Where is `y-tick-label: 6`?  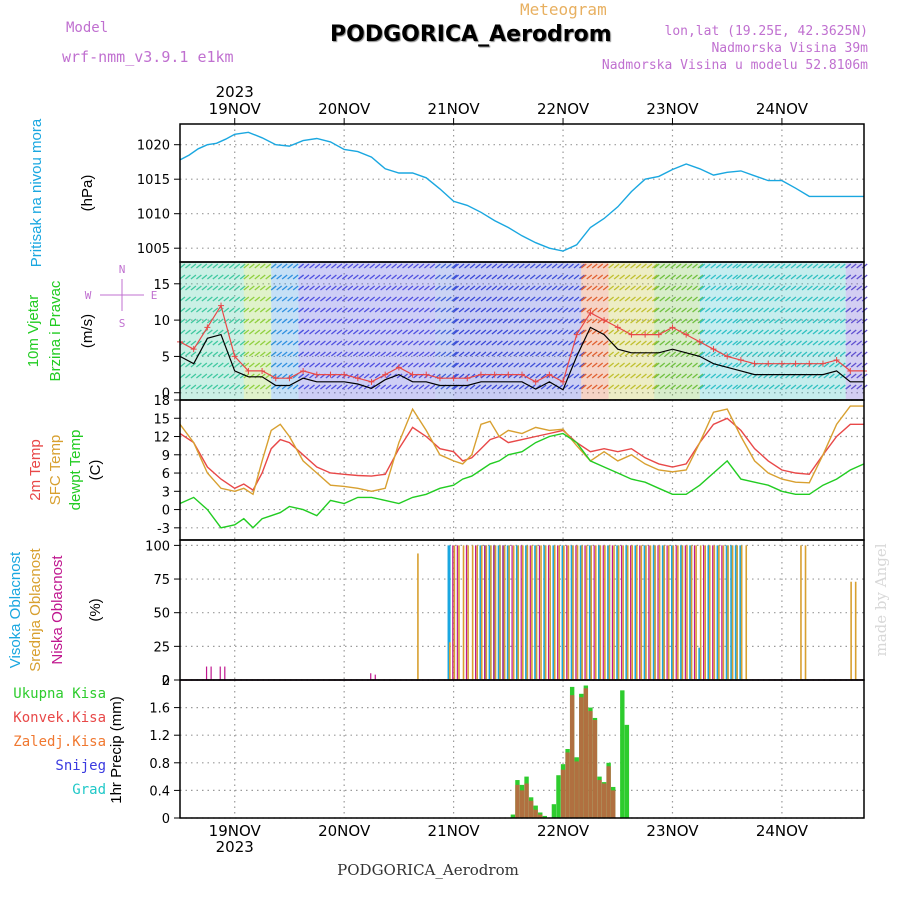 y-tick-label: 6 is located at coordinates (166, 474).